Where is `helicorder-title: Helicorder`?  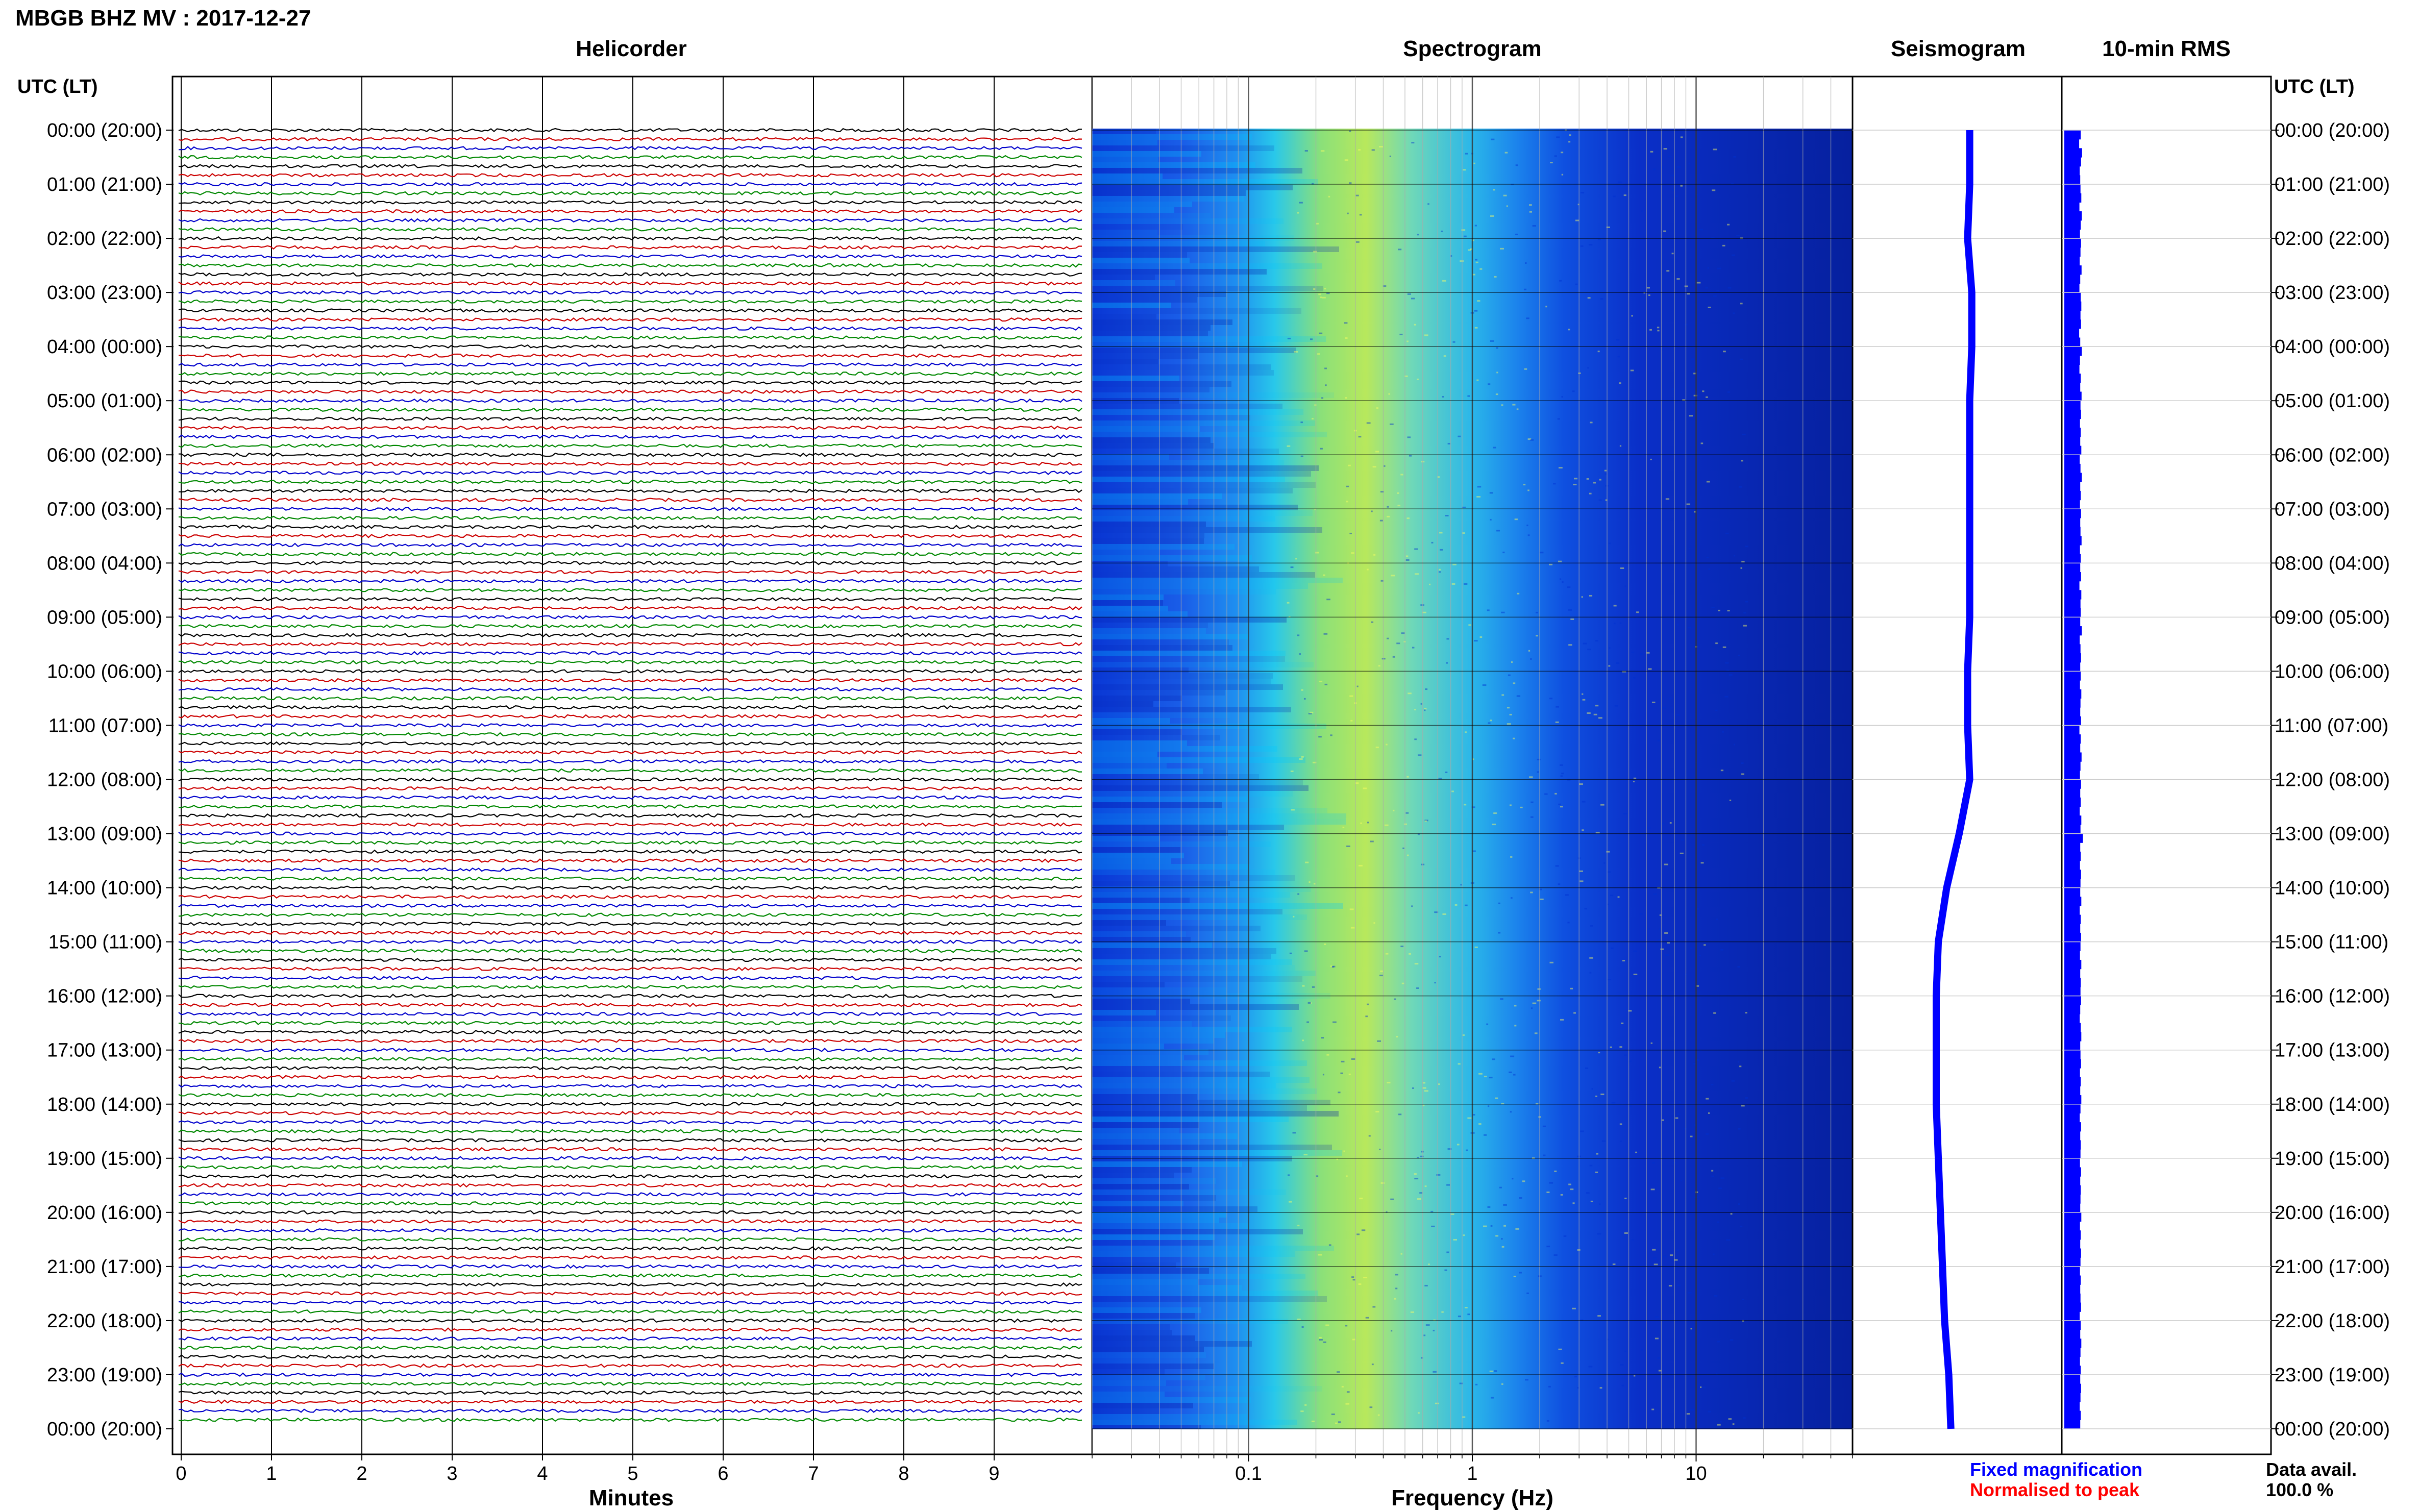
helicorder-title: Helicorder is located at coordinates (631, 48).